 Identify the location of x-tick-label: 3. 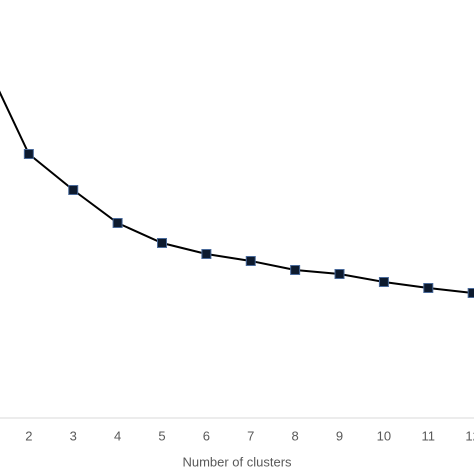
(73, 435).